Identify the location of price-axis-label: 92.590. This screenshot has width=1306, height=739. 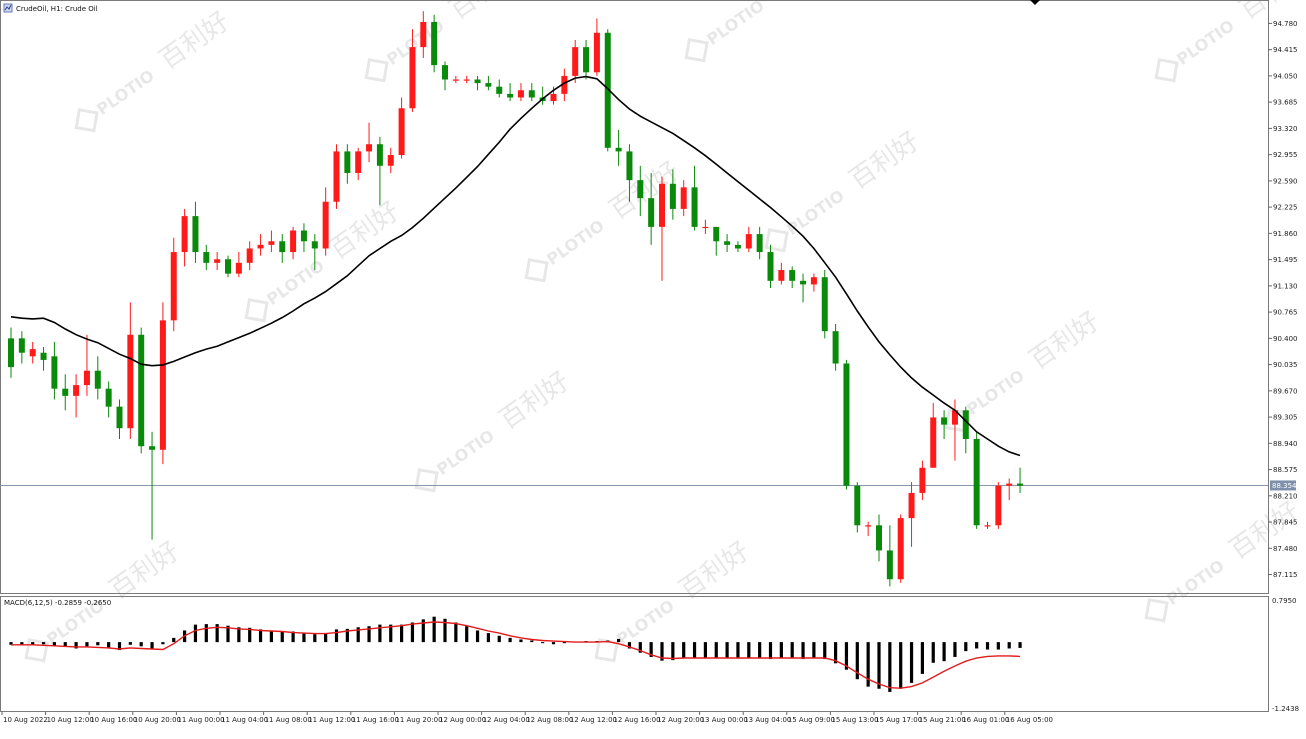
(1285, 181).